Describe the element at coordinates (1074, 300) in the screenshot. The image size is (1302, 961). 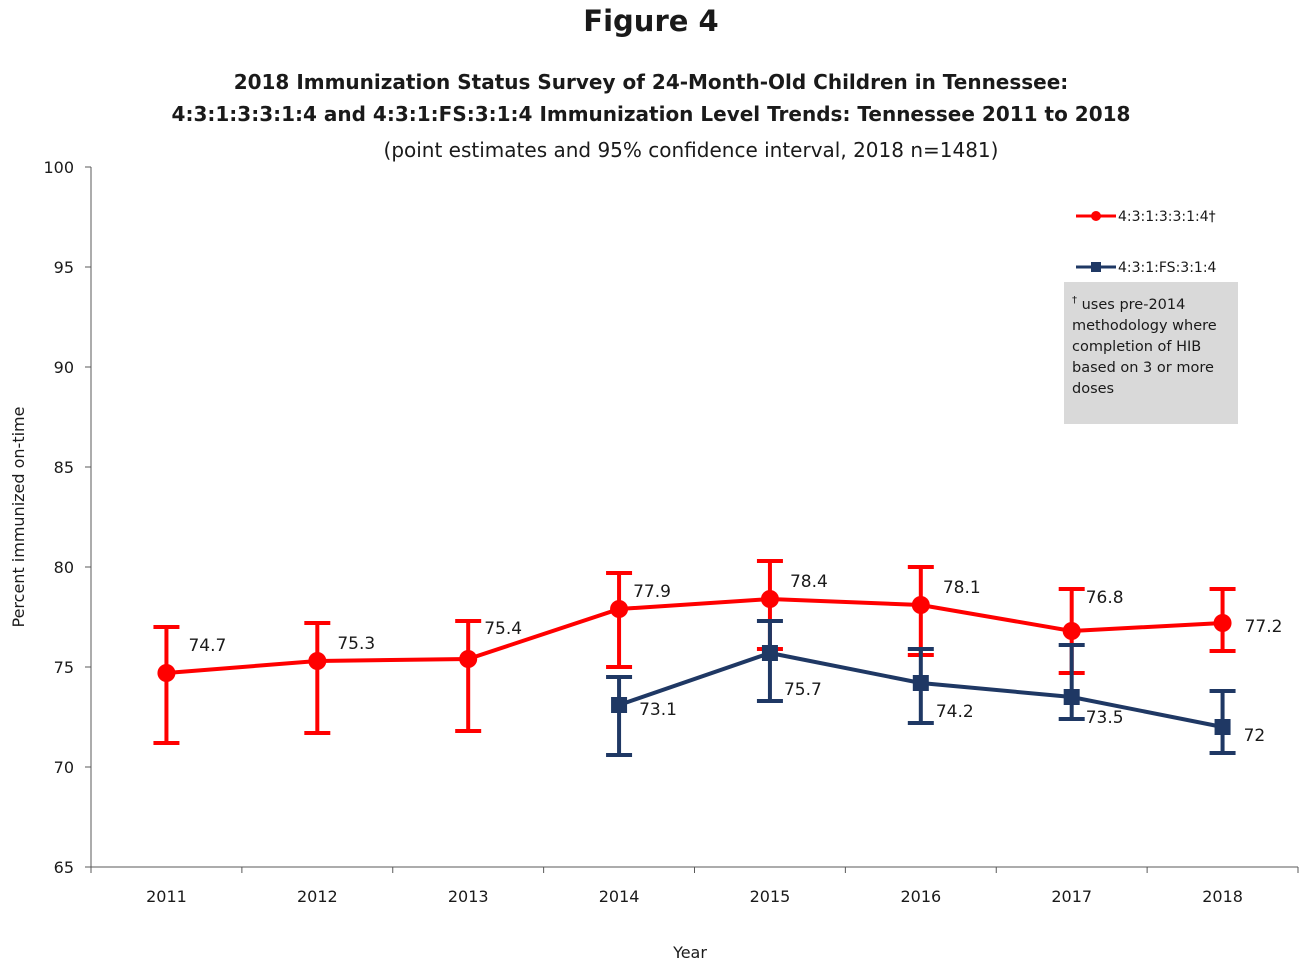
I see `note-dagger: †` at that location.